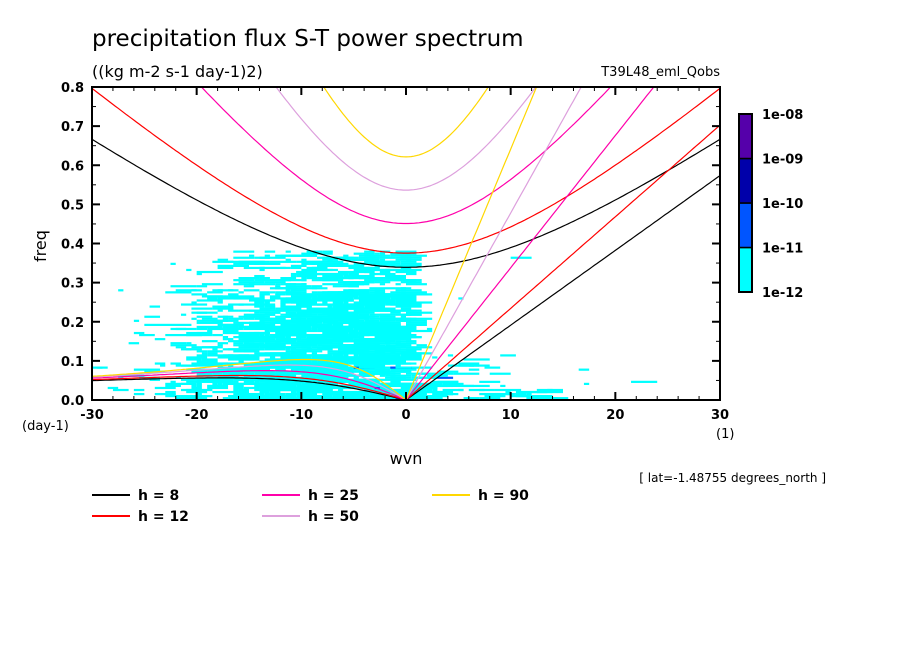  Describe the element at coordinates (158, 496) in the screenshot. I see `legend-label: h = 8` at that location.